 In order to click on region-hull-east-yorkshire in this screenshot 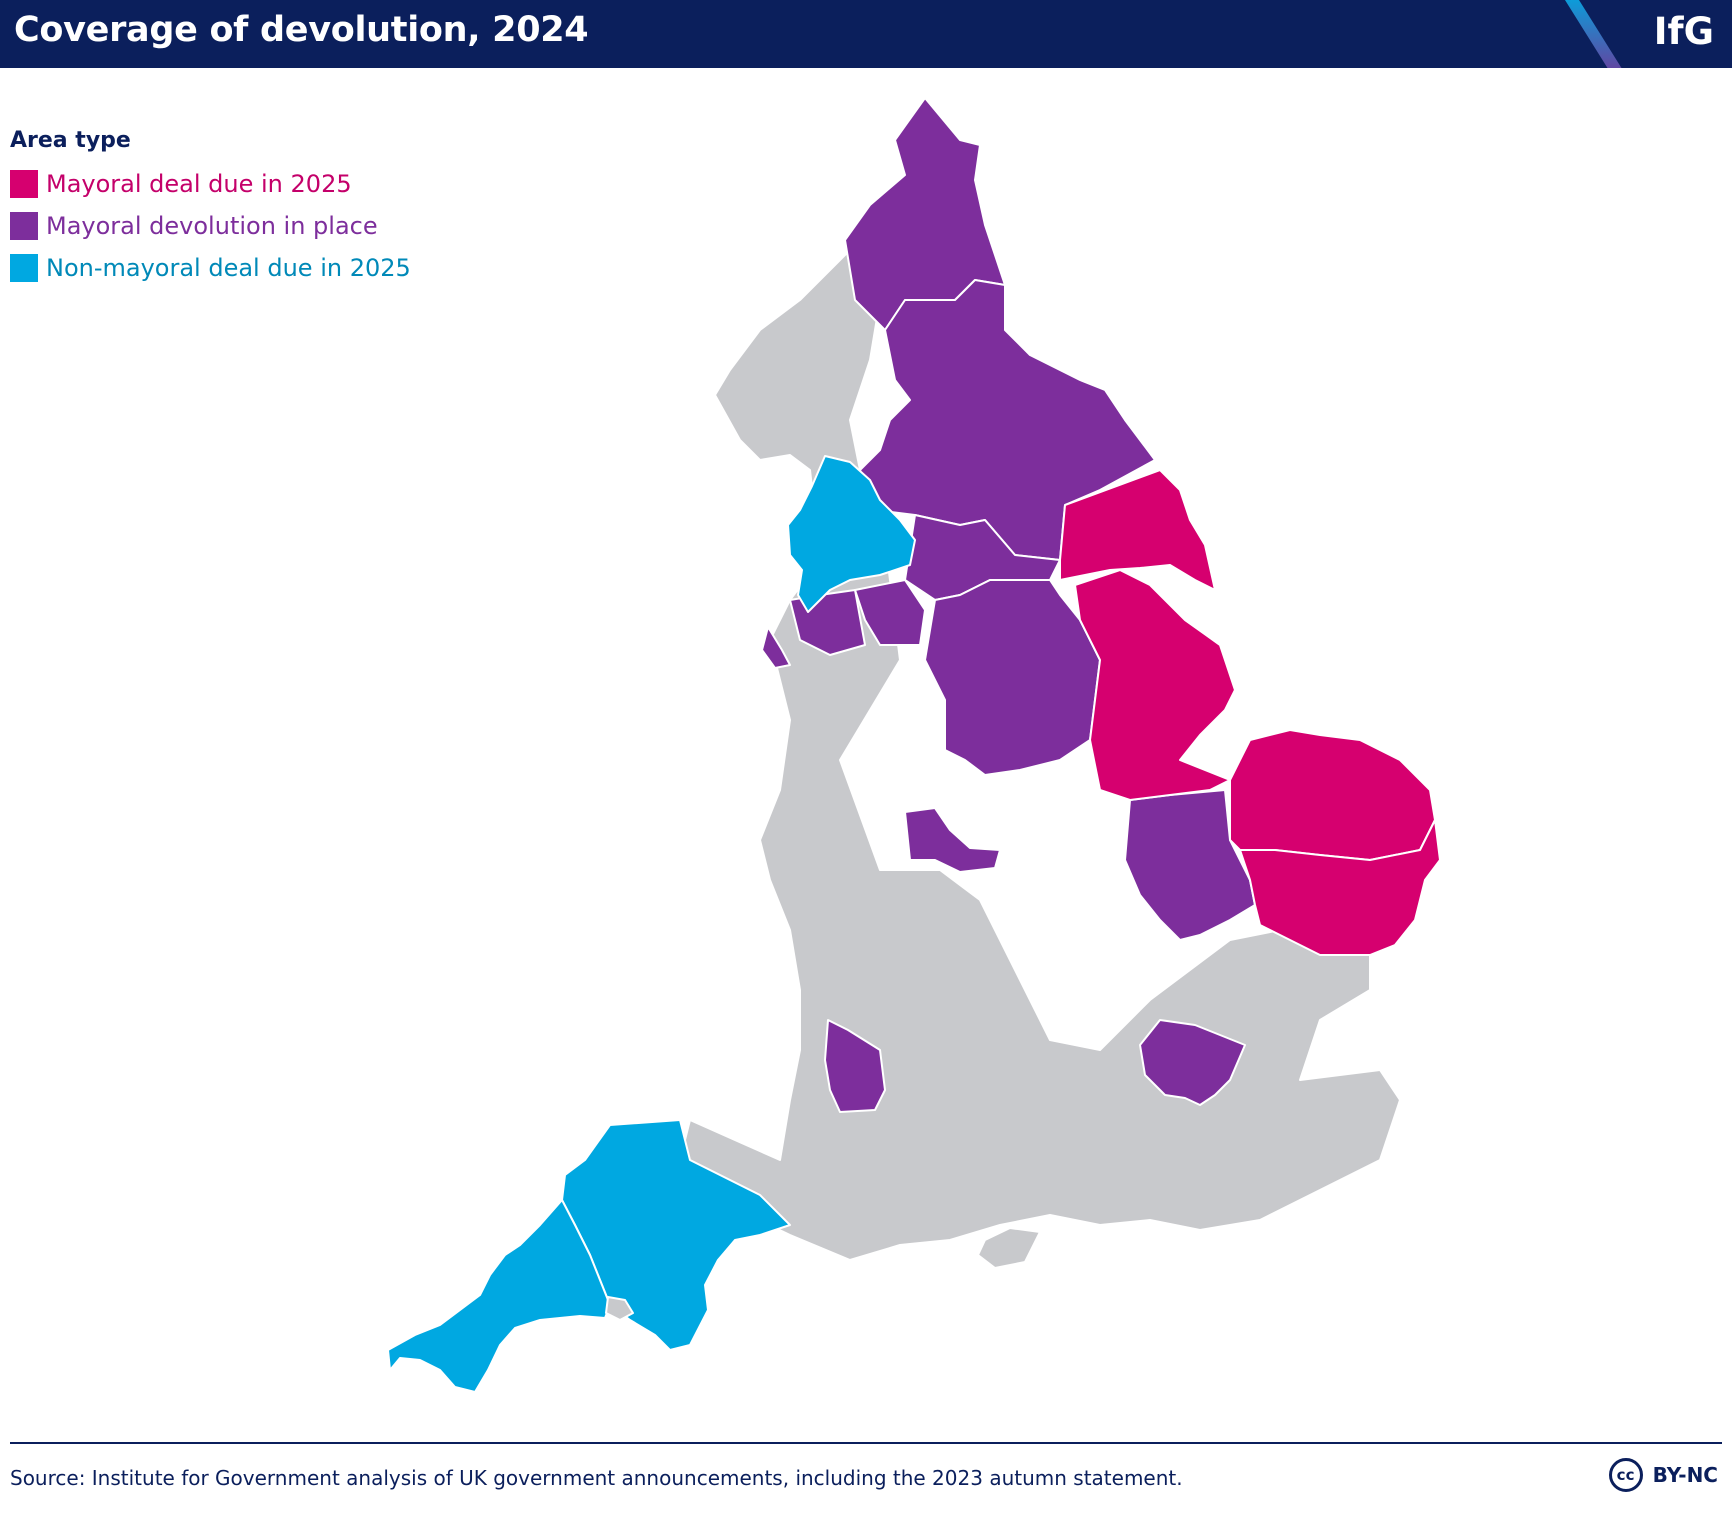, I will do `click(1137, 530)`.